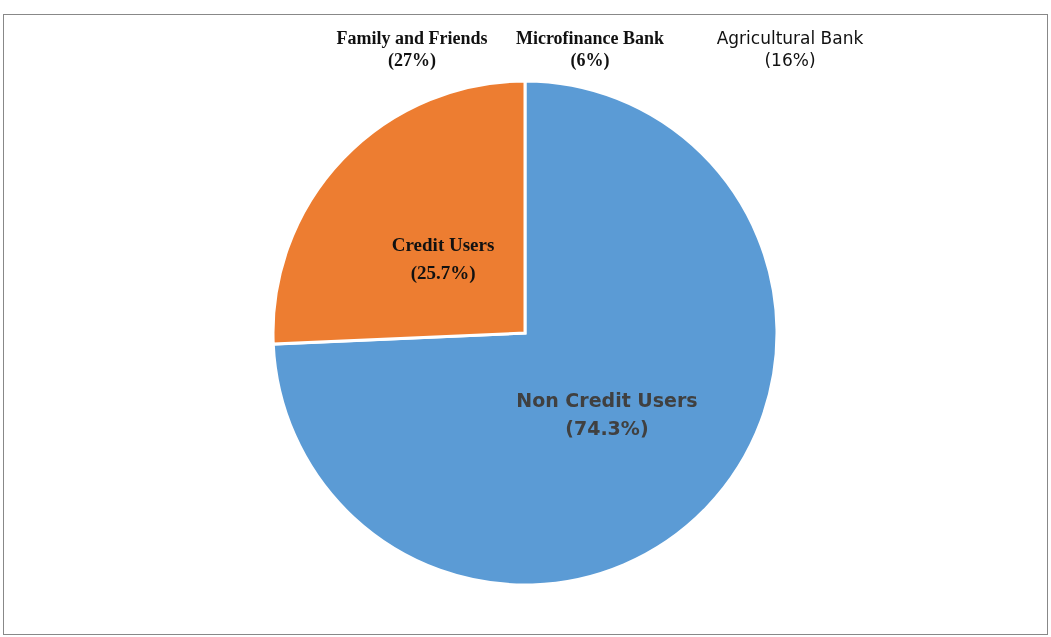 This screenshot has height=637, width=1051. I want to click on slice-label: Non Credit Users, so click(607, 400).